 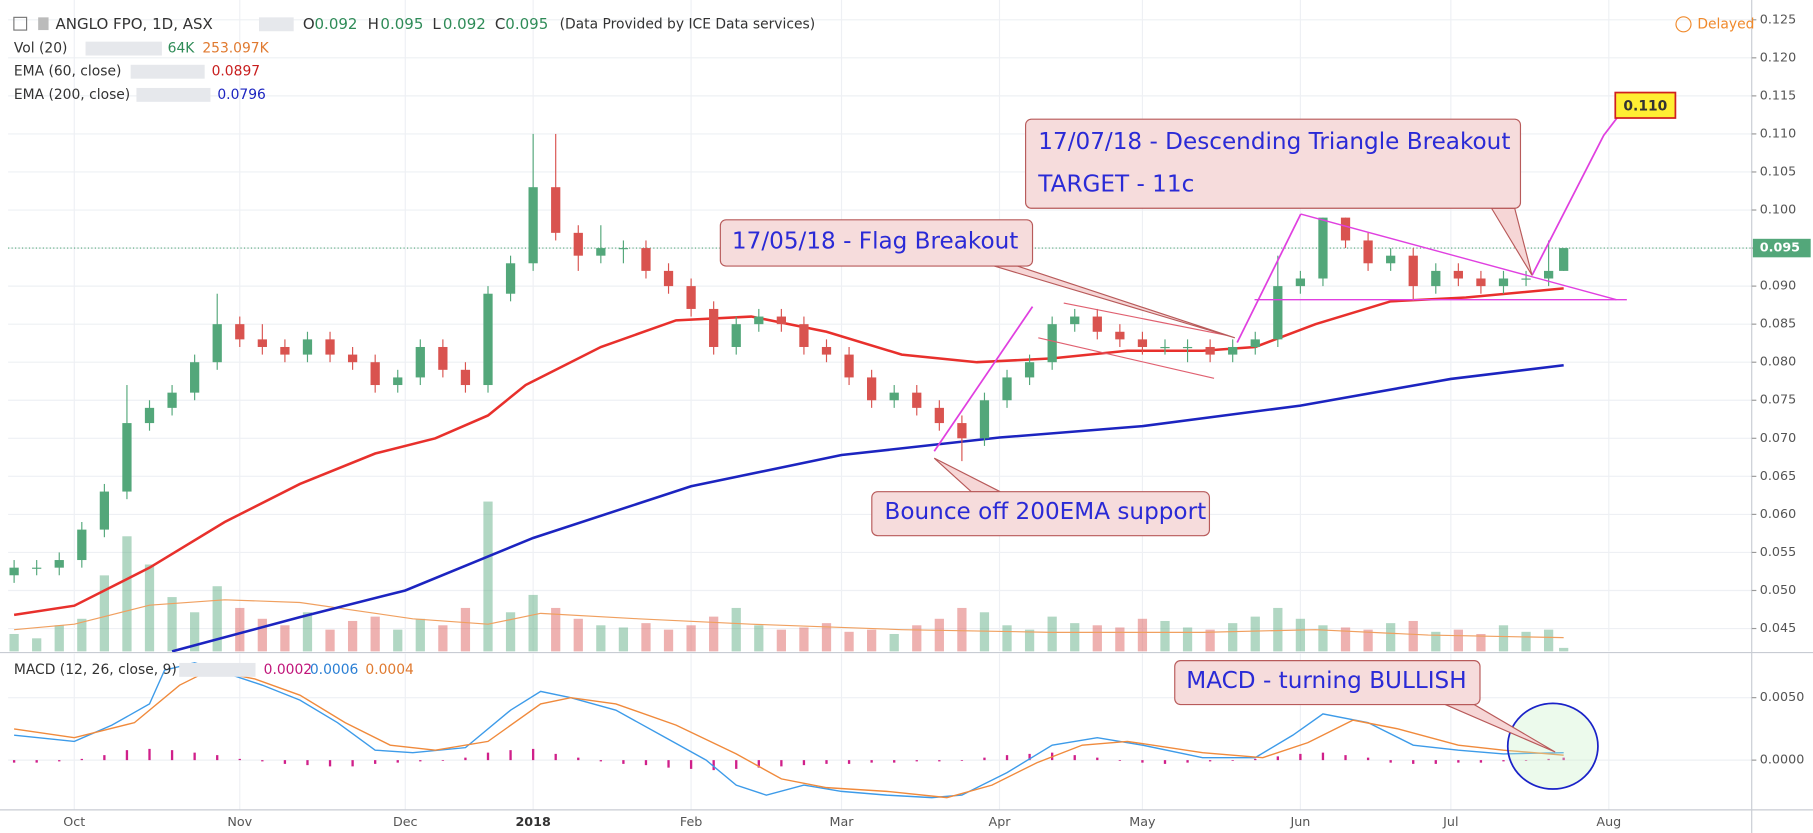 I want to click on collapse-icon, so click(x=20, y=23).